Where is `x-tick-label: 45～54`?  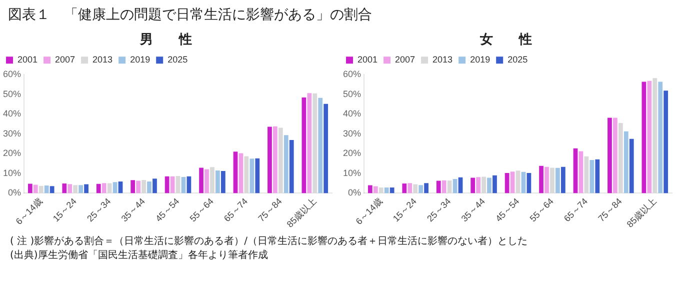 x-tick-label: 45～54 is located at coordinates (168, 210).